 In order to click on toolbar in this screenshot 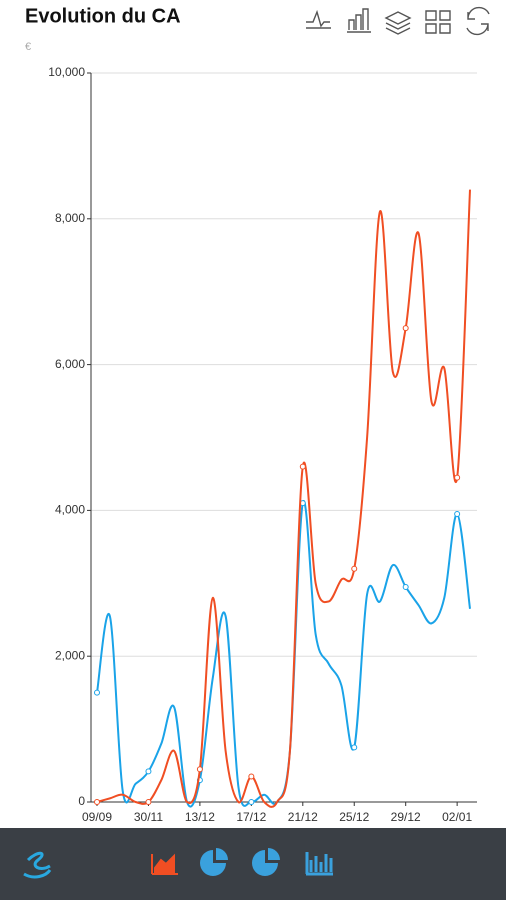, I will do `click(398, 21)`.